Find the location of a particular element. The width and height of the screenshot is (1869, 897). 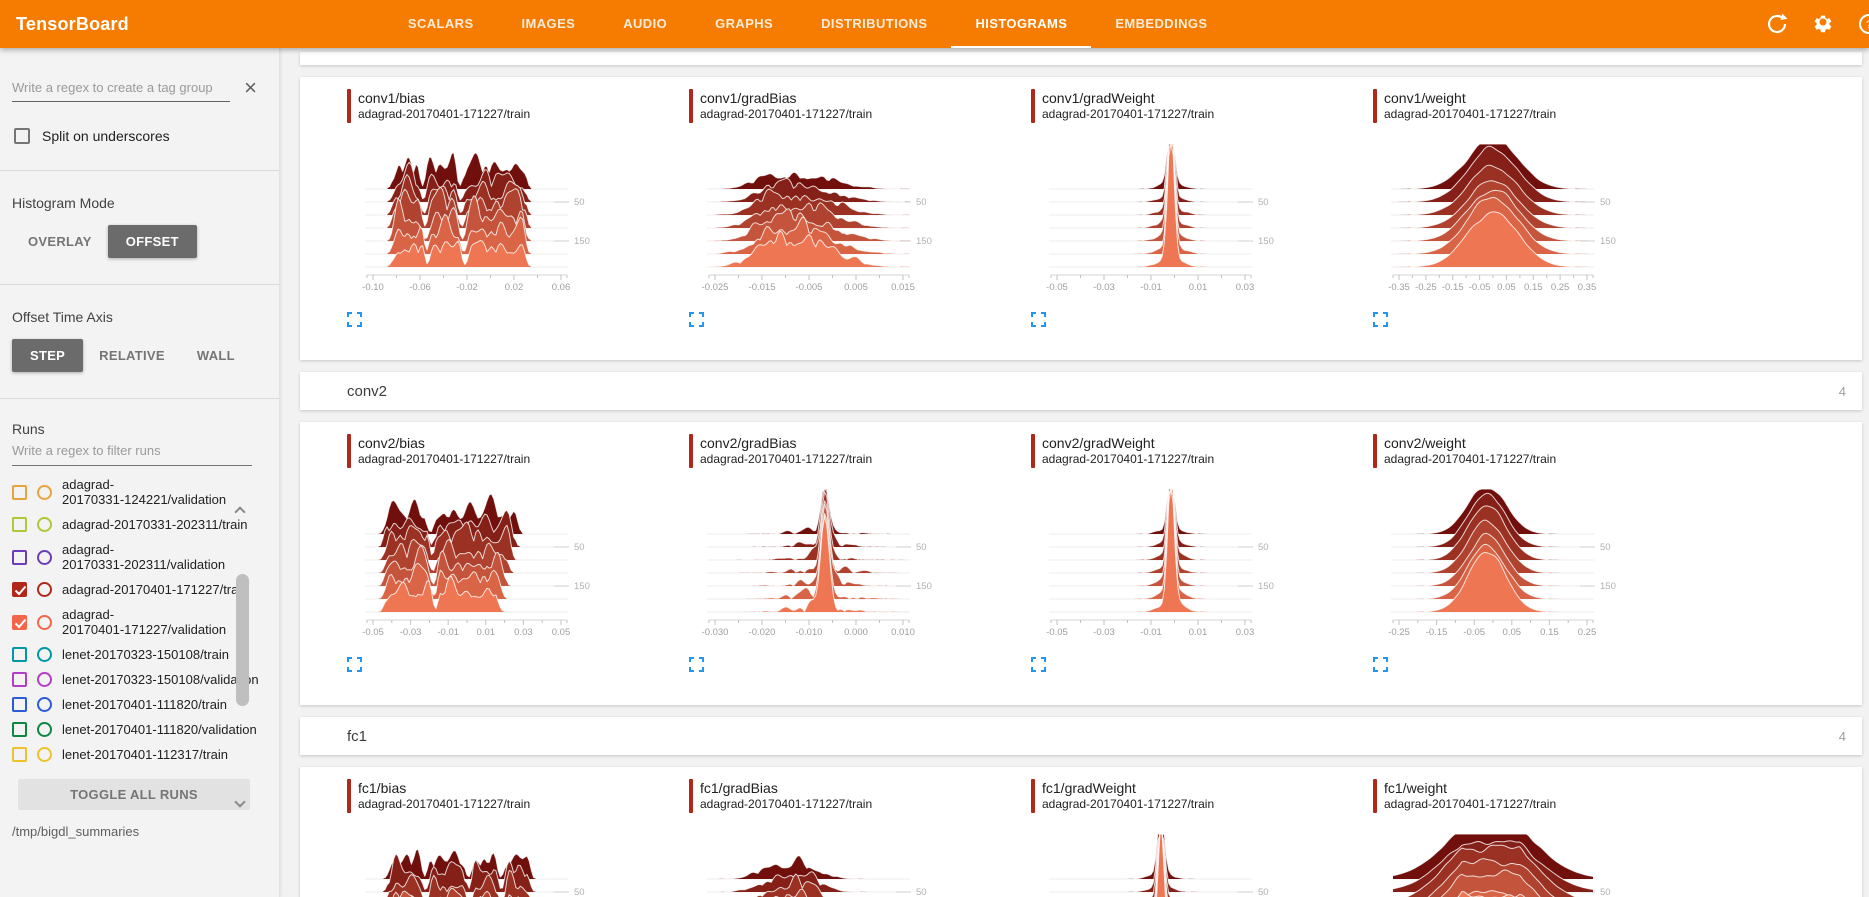

scroll-down-icon is located at coordinates (240, 802).